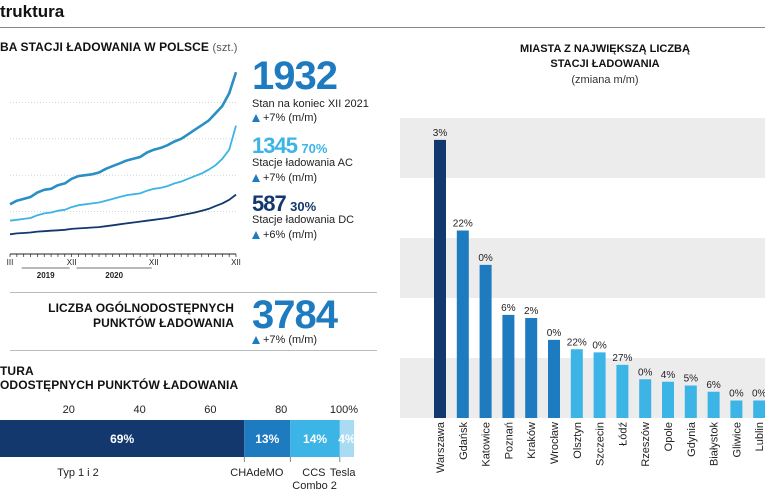 The height and width of the screenshot is (496, 765). I want to click on bar-value-label: 5%, so click(691, 379).